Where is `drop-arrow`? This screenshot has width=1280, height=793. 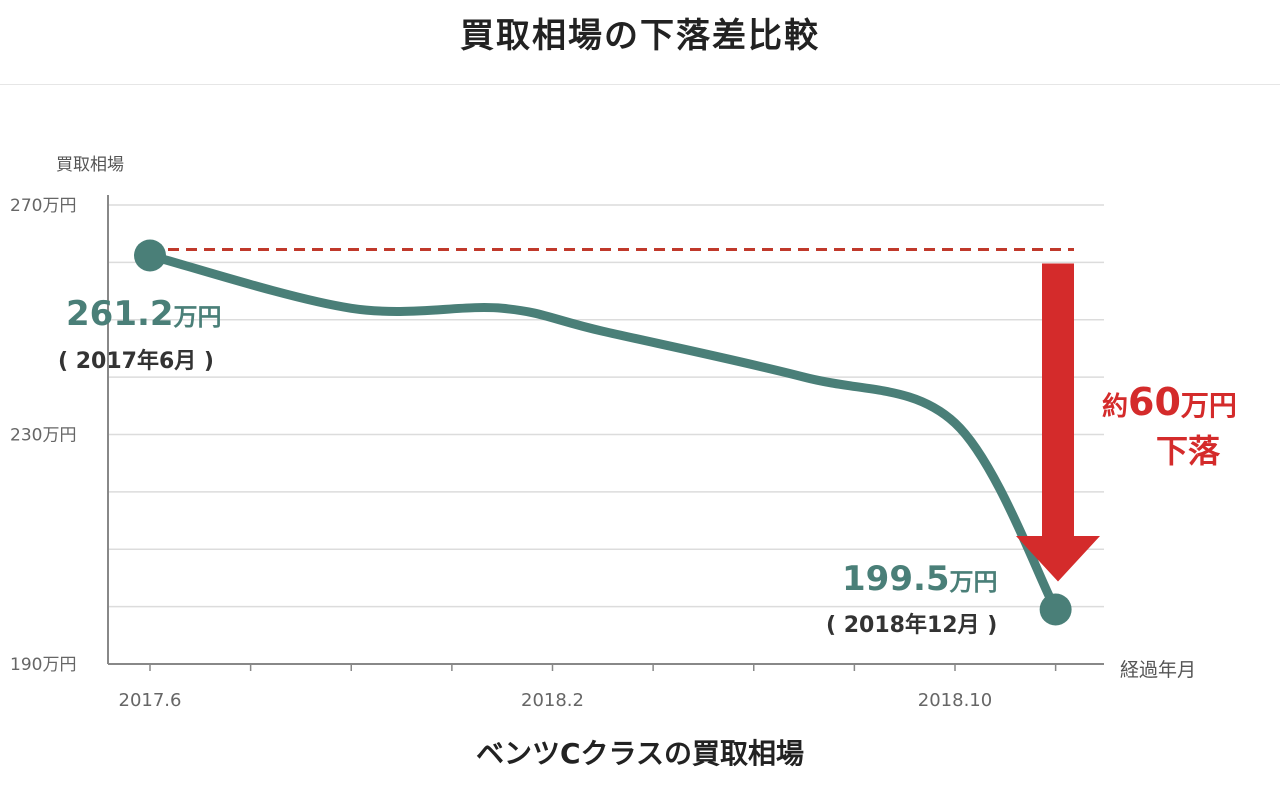 drop-arrow is located at coordinates (1058, 422).